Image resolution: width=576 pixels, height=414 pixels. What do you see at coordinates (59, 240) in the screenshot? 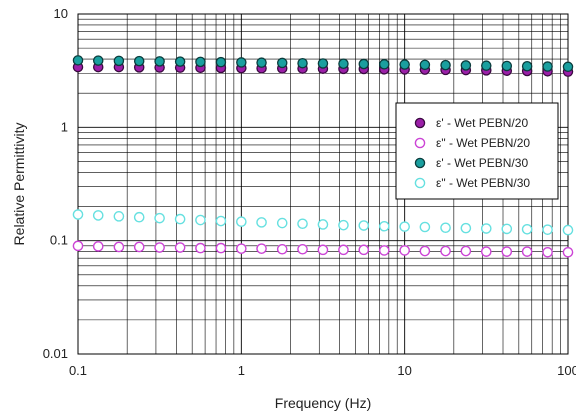
I see `y-tick-label: 0.1` at bounding box center [59, 240].